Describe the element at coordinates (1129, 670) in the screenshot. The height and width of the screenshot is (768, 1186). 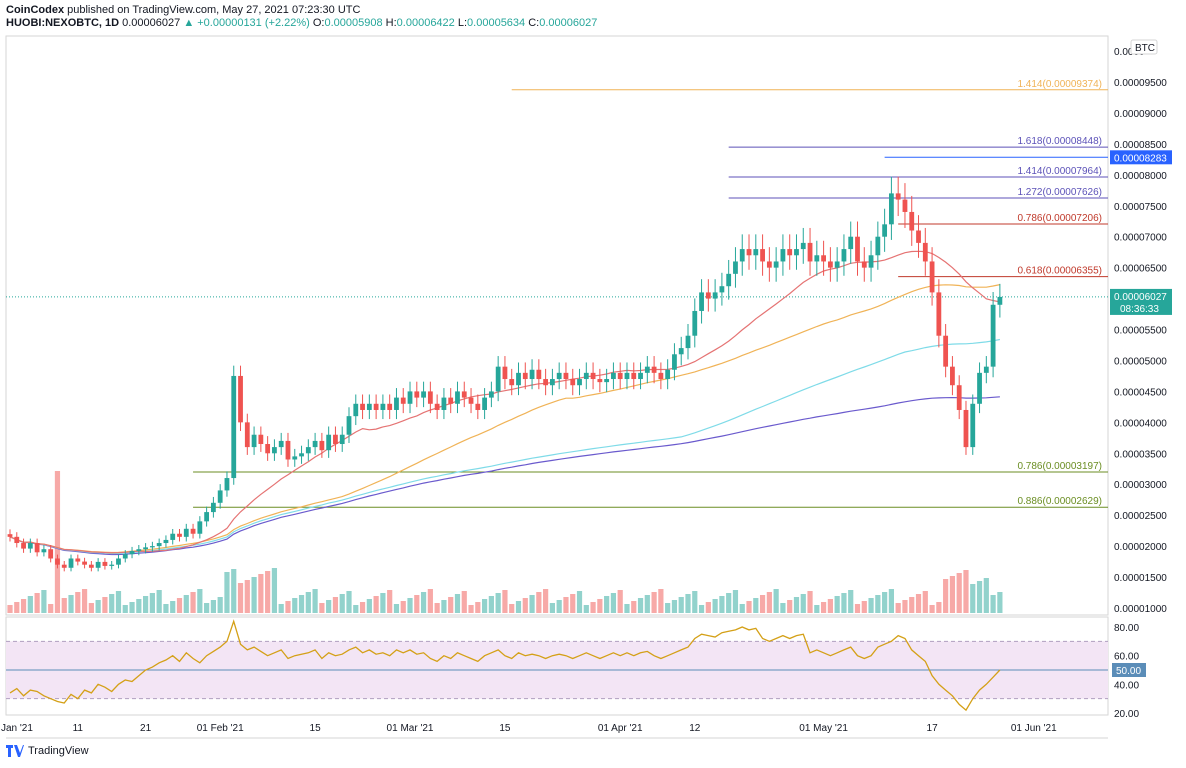
I see `rsi-current-badge` at that location.